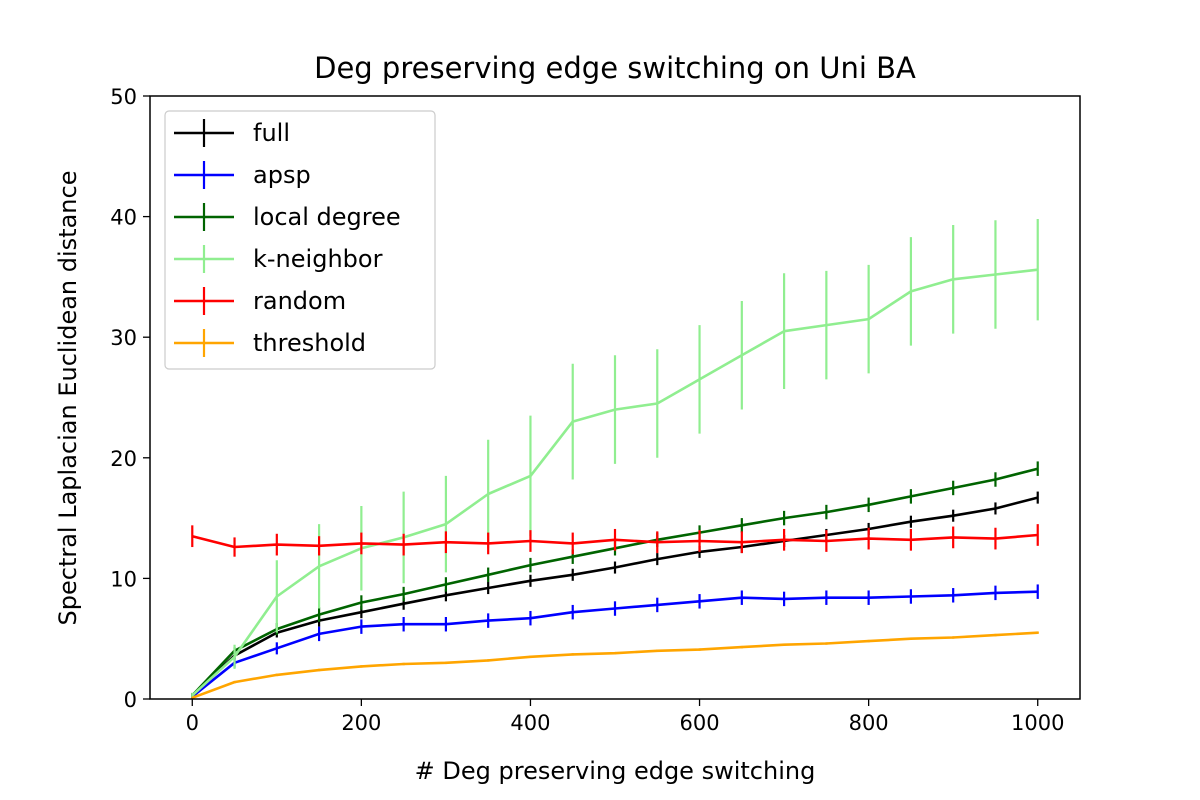  I want to click on chart-title: Deg preserving edge switching on Uni BA, so click(615, 68).